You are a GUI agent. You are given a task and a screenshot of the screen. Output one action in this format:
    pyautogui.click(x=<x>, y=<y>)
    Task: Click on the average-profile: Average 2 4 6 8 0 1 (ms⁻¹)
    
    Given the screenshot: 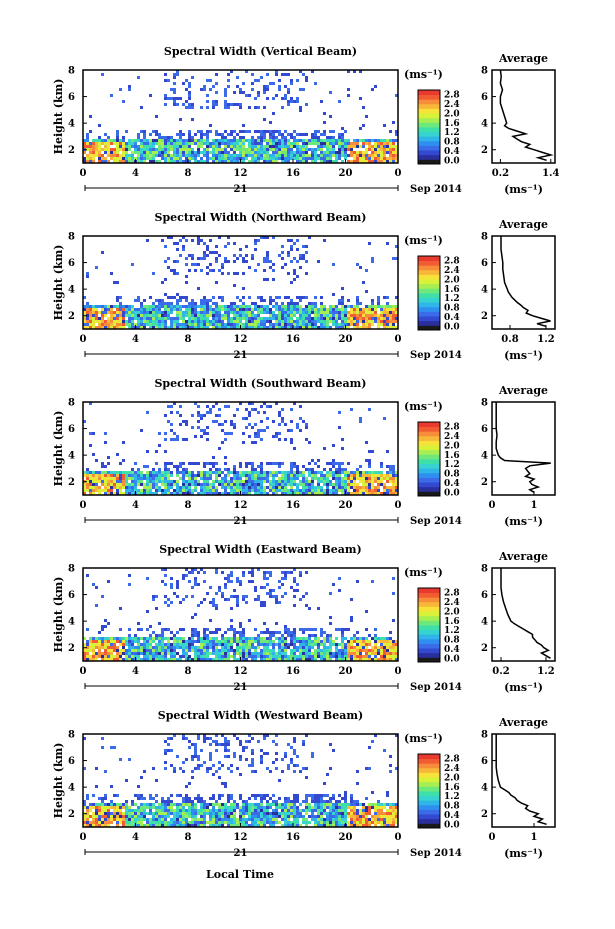 What is the action you would take?
    pyautogui.click(x=518, y=456)
    